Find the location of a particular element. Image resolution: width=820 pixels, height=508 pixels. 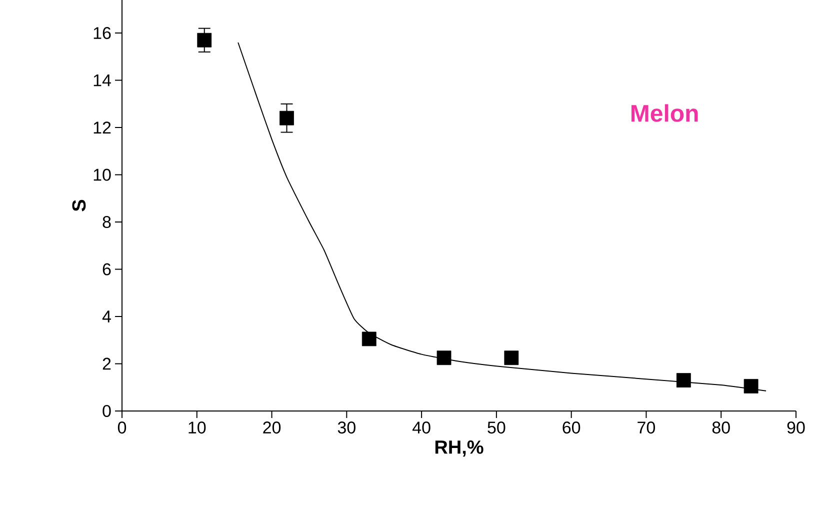

x-tick-label: 70 is located at coordinates (647, 428).